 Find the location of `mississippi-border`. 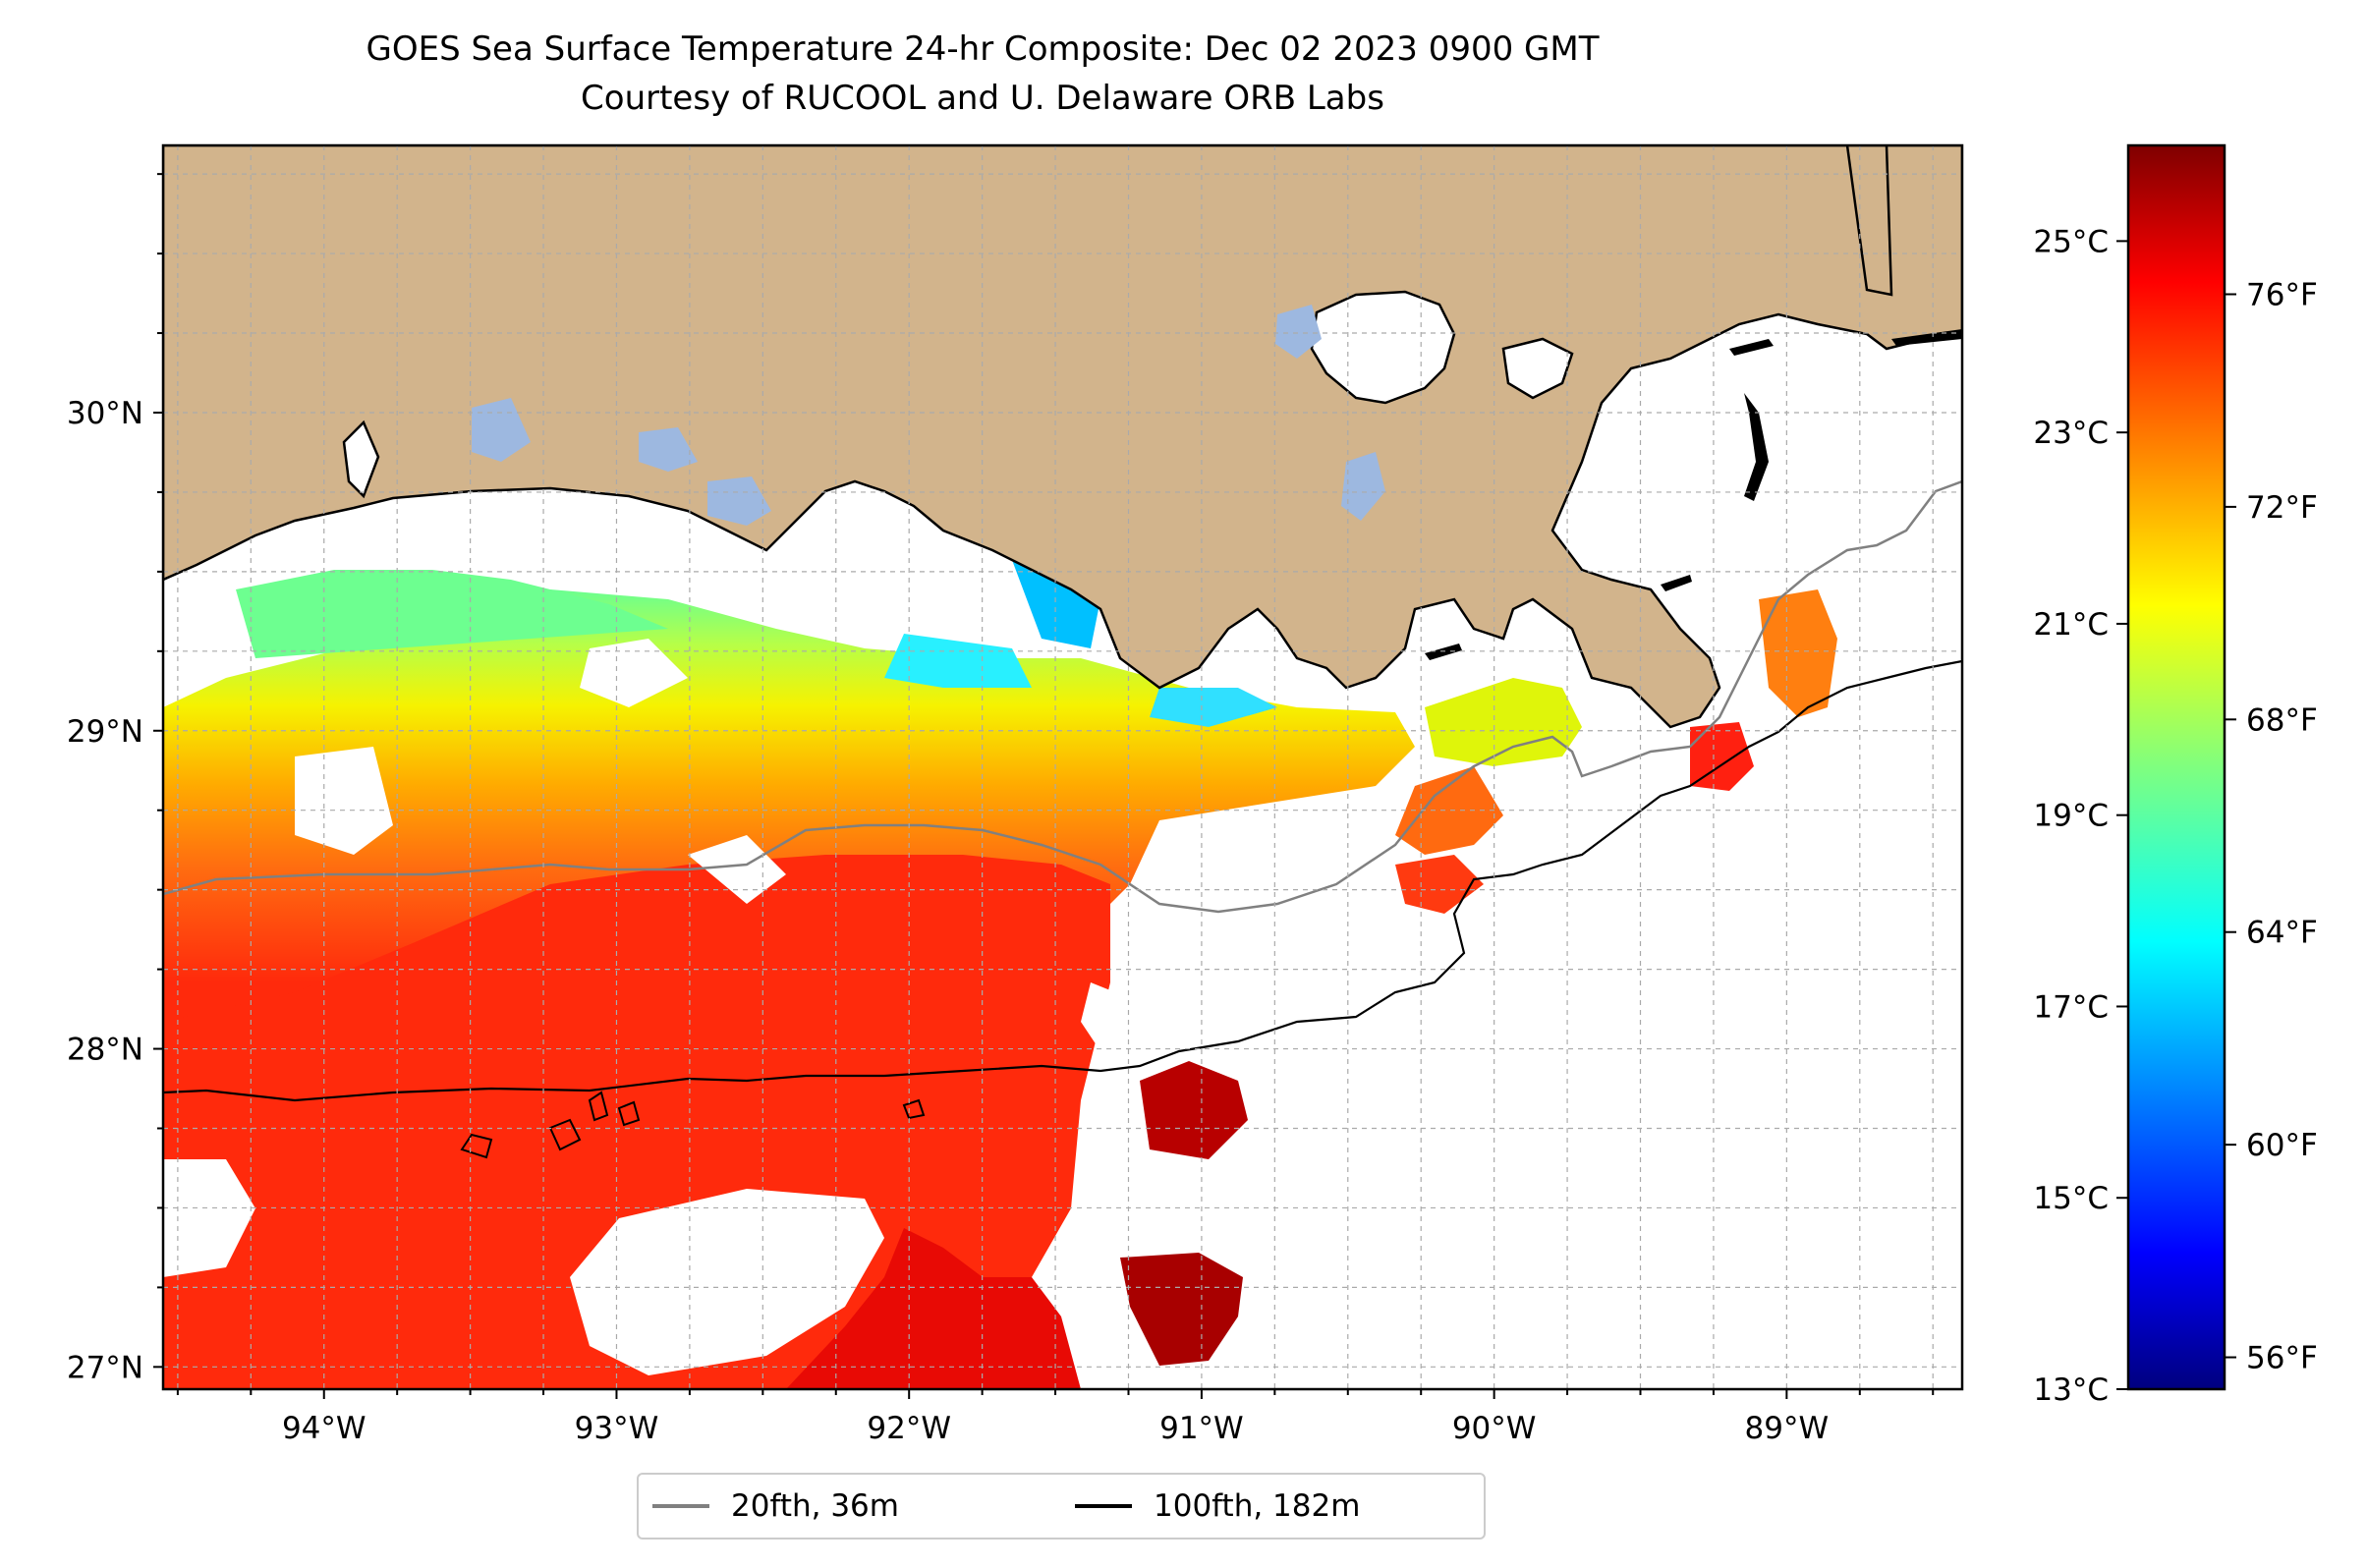

mississippi-border is located at coordinates (1869, 221).